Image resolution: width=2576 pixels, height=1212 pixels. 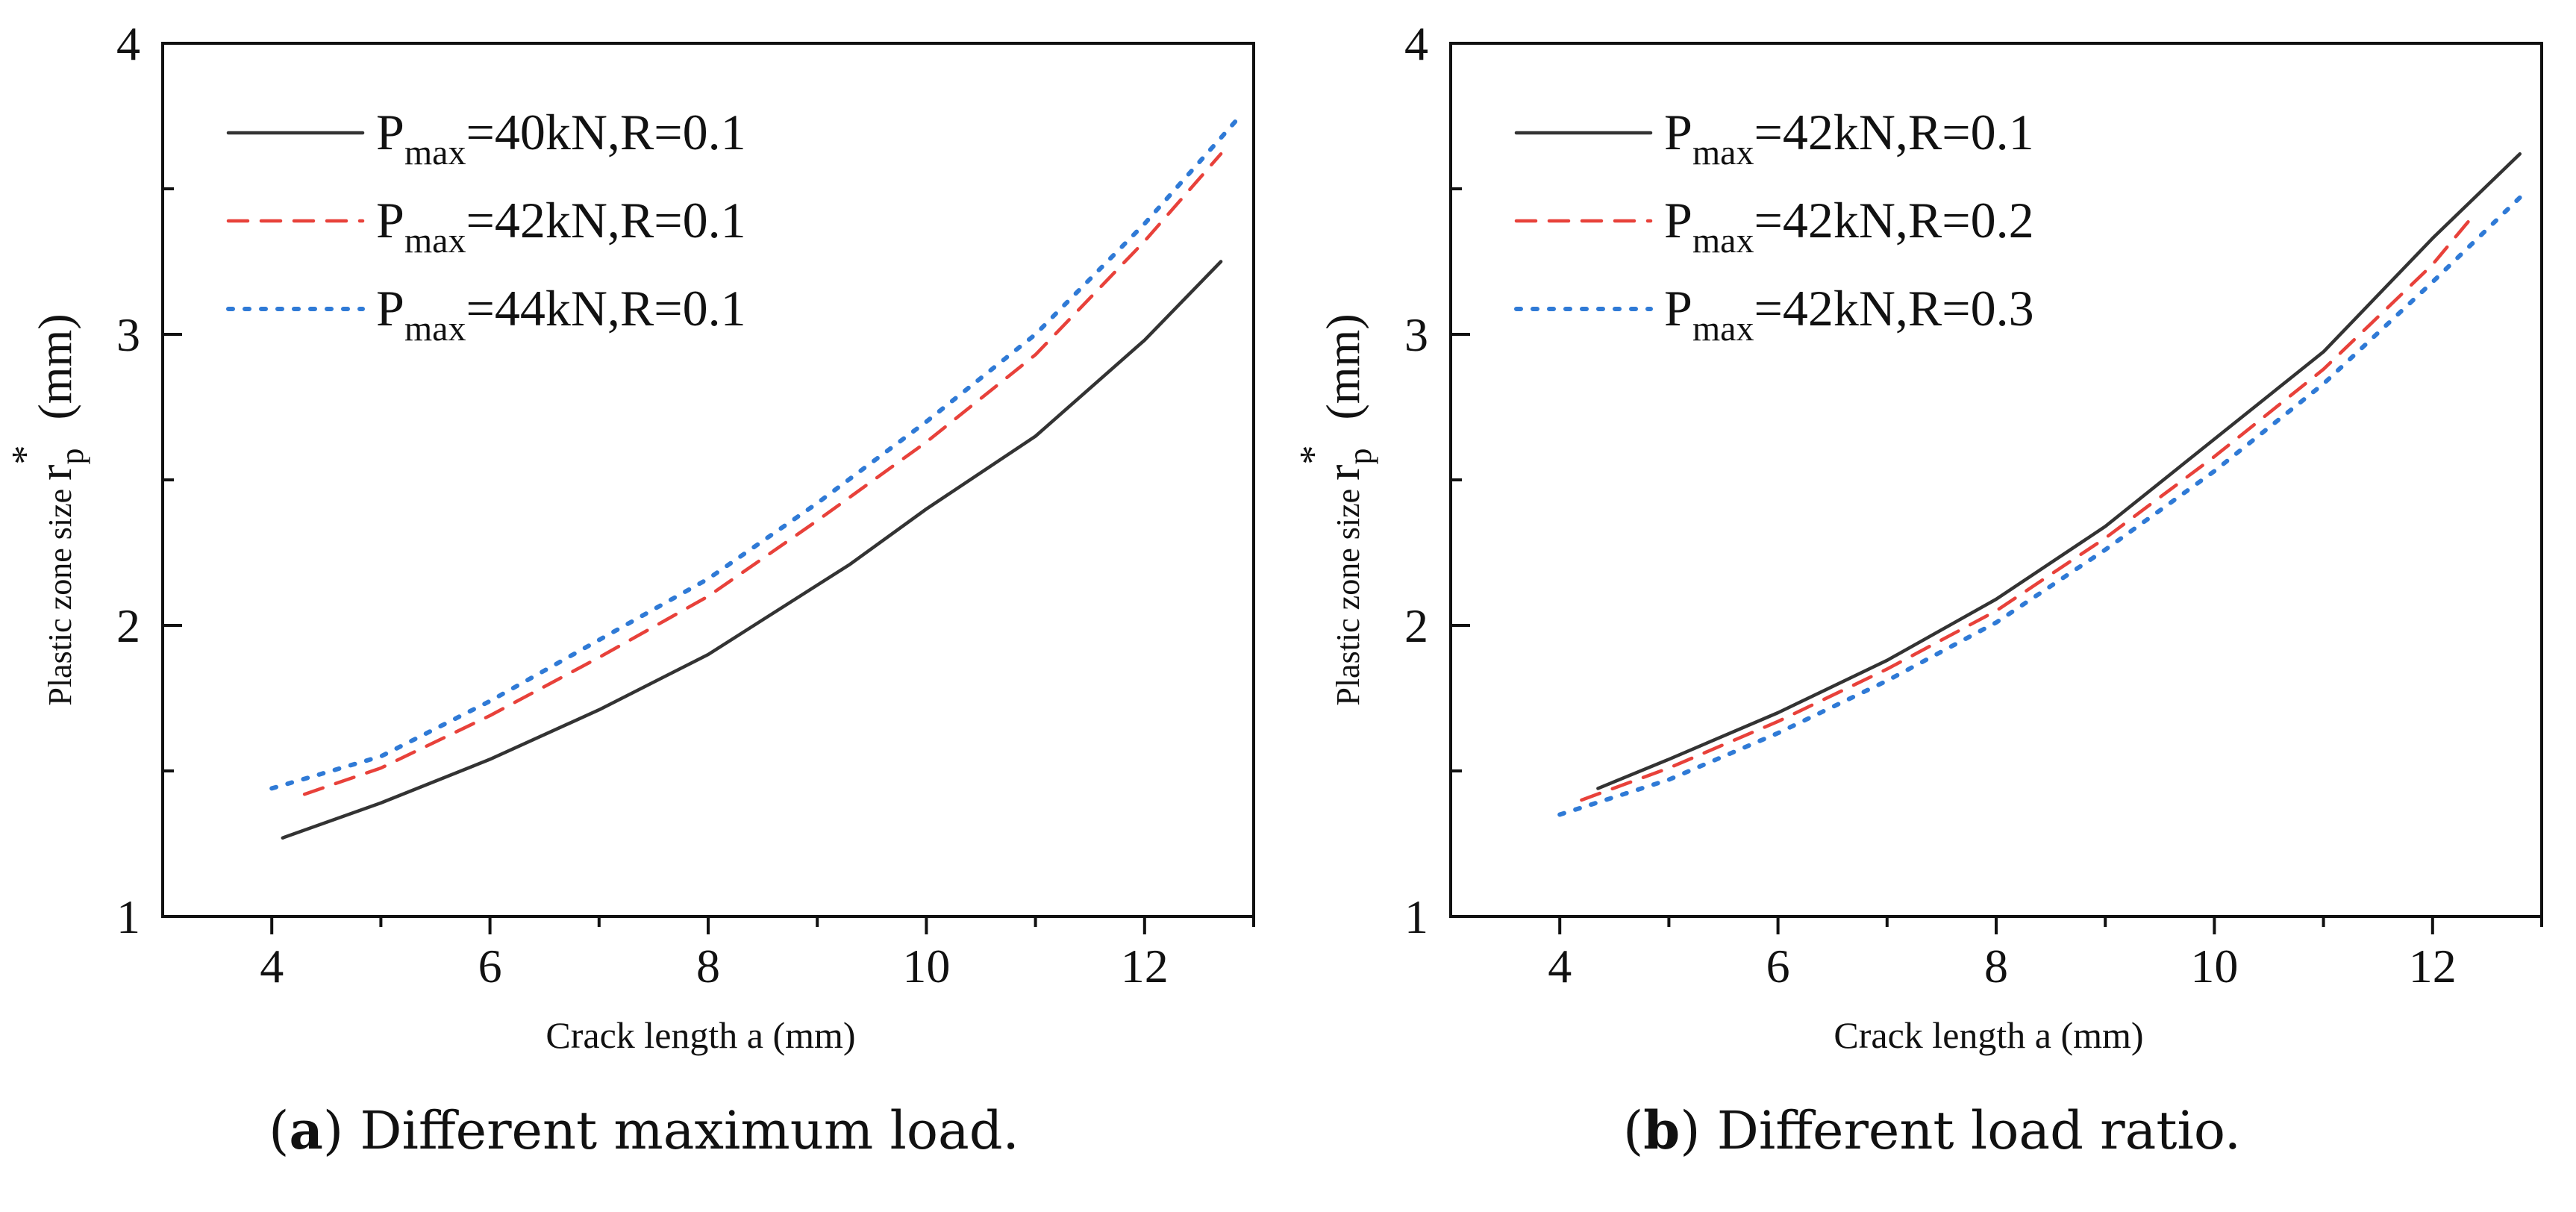 I want to click on legend-label-2: Pmax=44kN,R=0.1, so click(x=561, y=314).